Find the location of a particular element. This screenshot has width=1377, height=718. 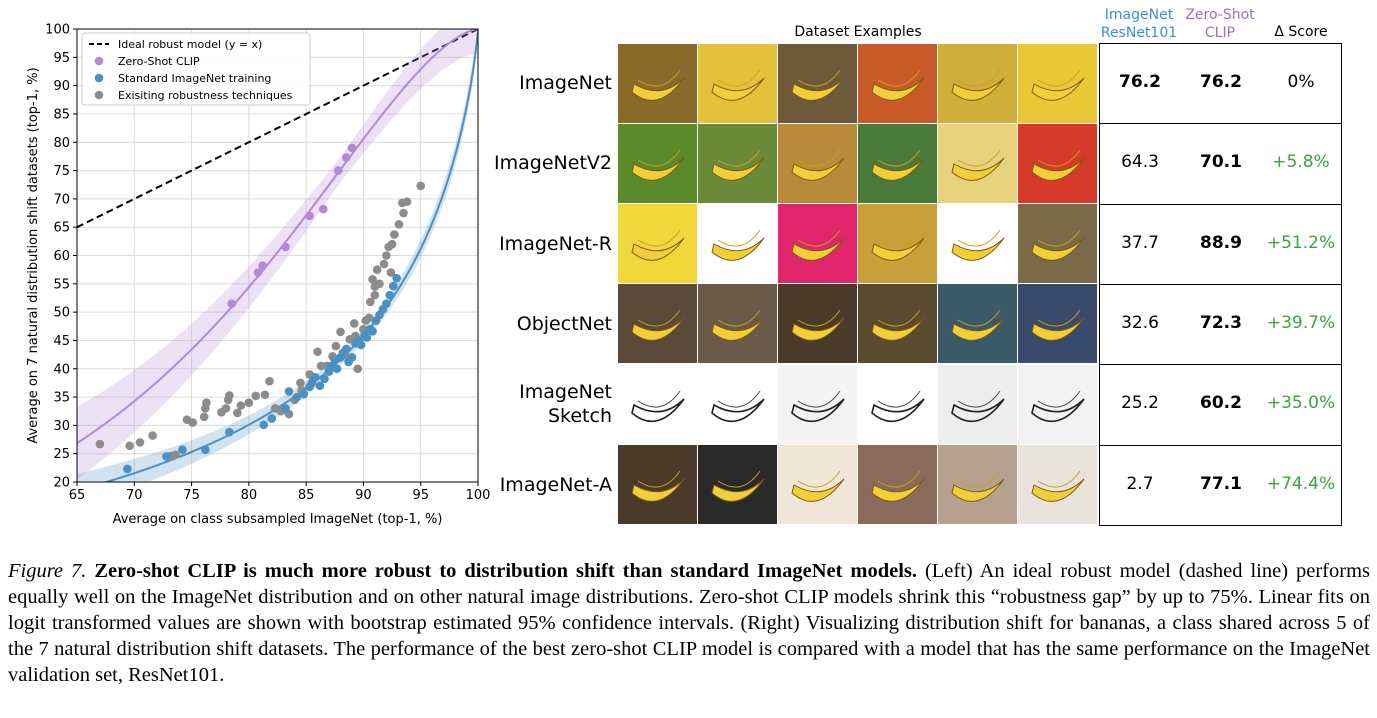

cell-clip-4: 60.2 is located at coordinates (1221, 403).